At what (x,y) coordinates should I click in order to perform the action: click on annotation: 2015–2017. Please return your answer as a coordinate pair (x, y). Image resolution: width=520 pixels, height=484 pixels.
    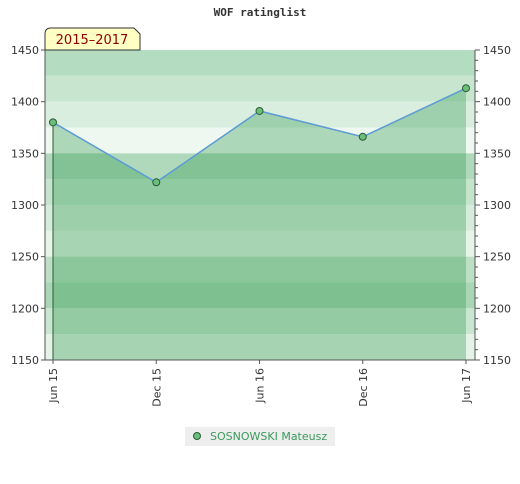
    Looking at the image, I should click on (92, 40).